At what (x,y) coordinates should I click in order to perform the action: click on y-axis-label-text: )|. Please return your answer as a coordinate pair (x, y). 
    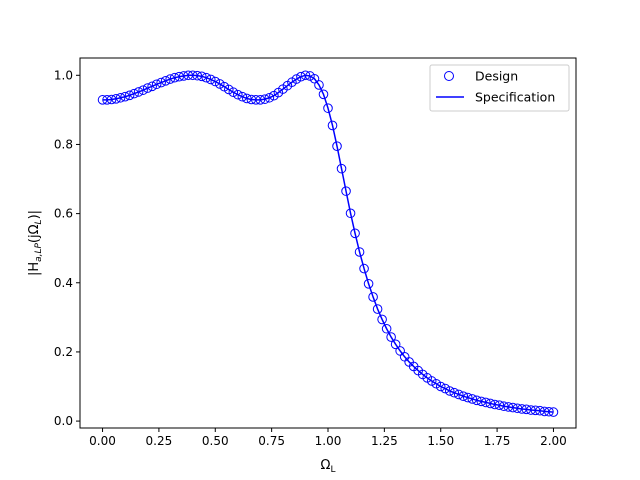
    Looking at the image, I should click on (34, 214).